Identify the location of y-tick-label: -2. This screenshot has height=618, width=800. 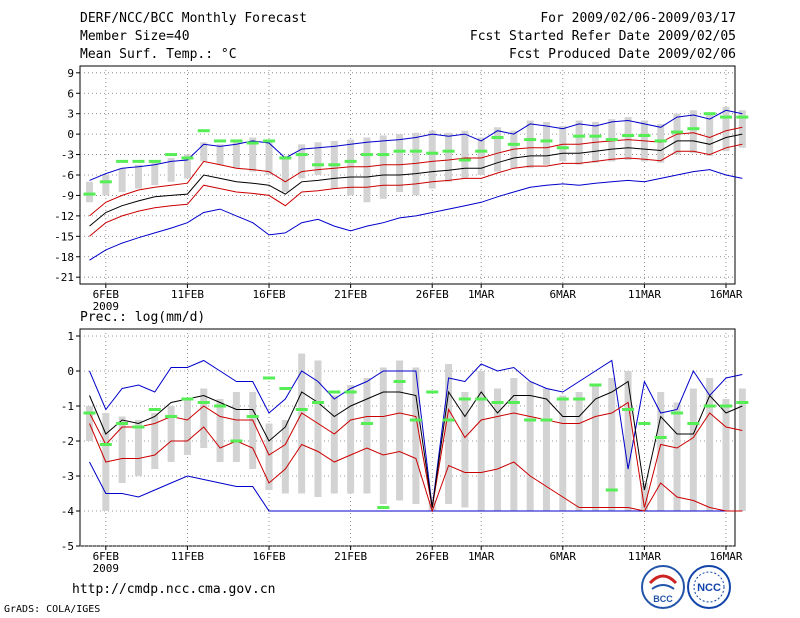
(67, 441).